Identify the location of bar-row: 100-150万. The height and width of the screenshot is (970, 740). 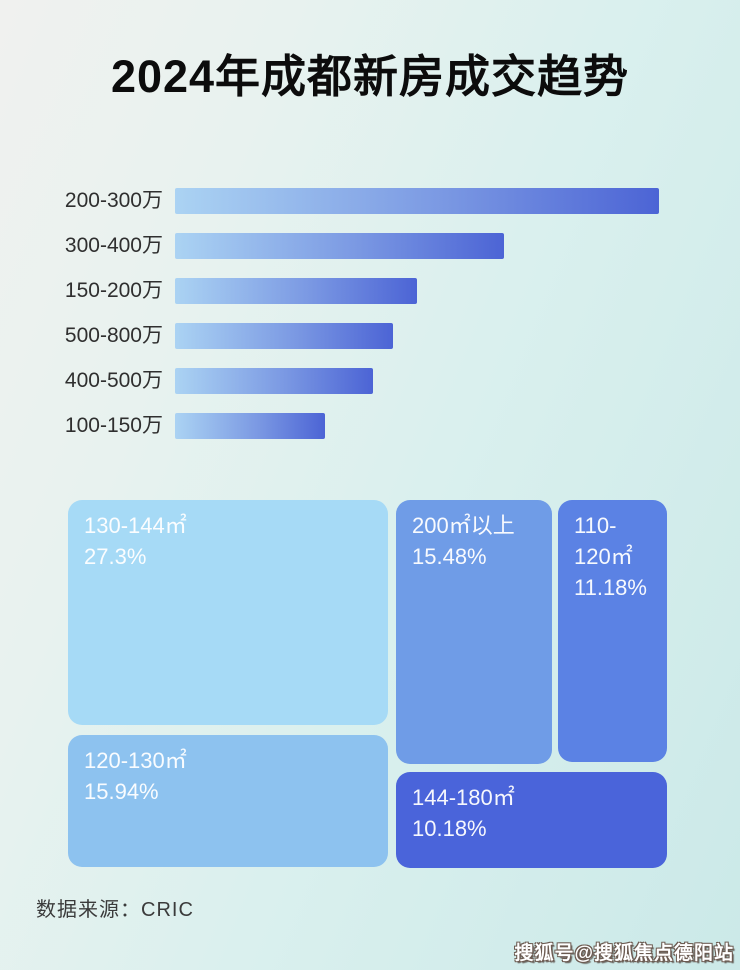
(370, 426).